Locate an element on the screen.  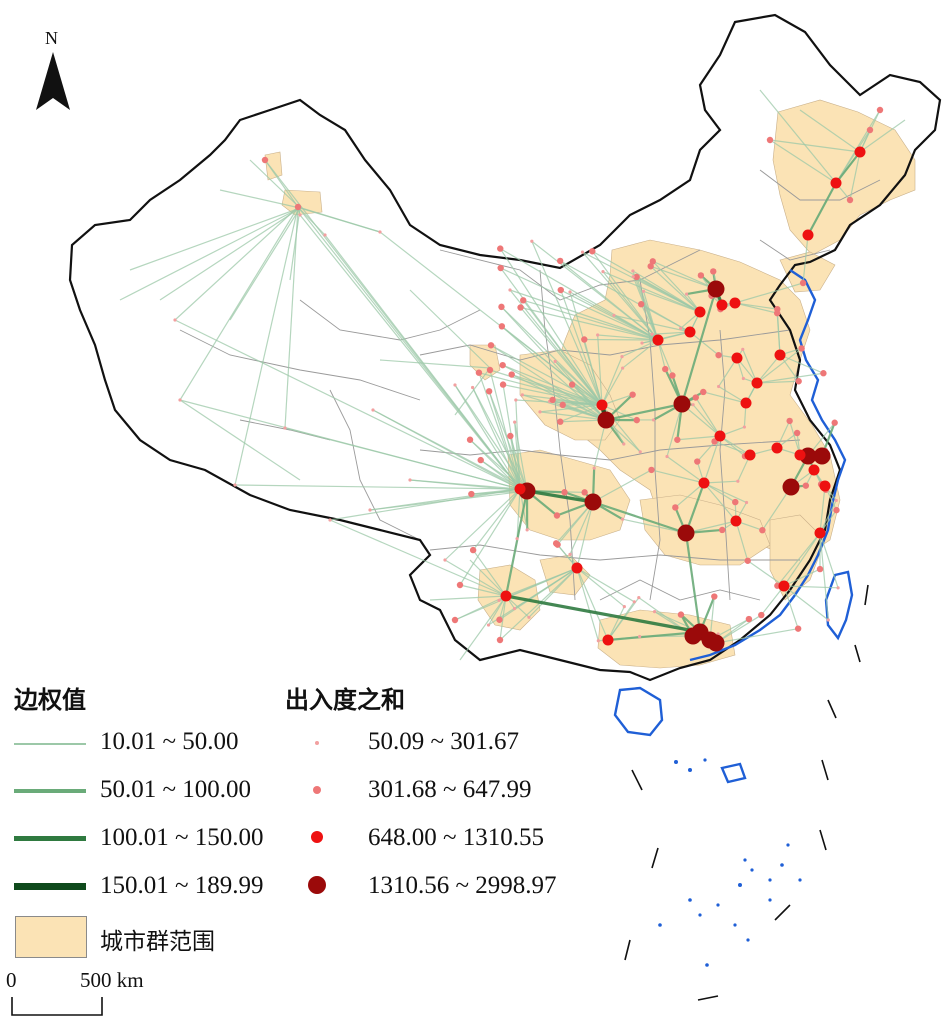
node-legend-label-4: 1310.56 ~ 2998.97 is located at coordinates (462, 885).